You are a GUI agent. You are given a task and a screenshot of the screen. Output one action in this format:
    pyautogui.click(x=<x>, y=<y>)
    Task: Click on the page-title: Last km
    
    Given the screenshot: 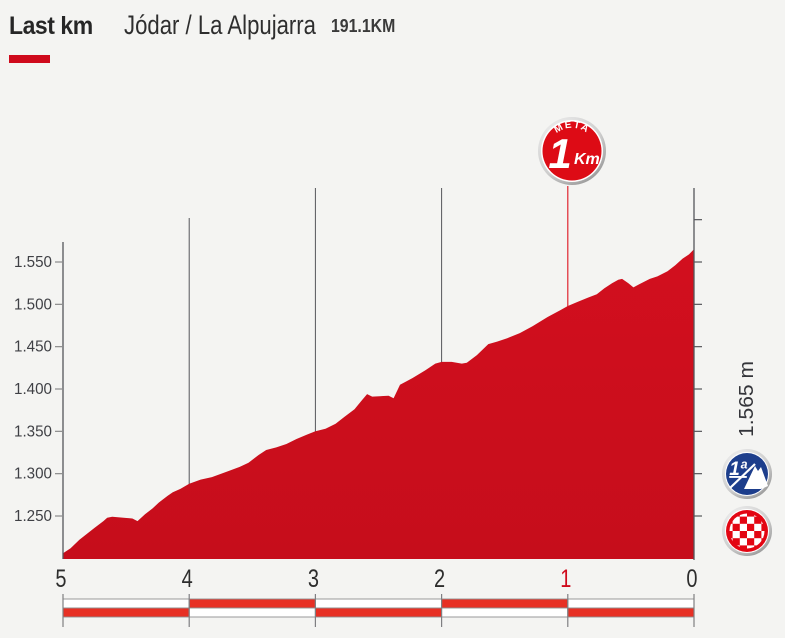 What is the action you would take?
    pyautogui.click(x=51, y=26)
    